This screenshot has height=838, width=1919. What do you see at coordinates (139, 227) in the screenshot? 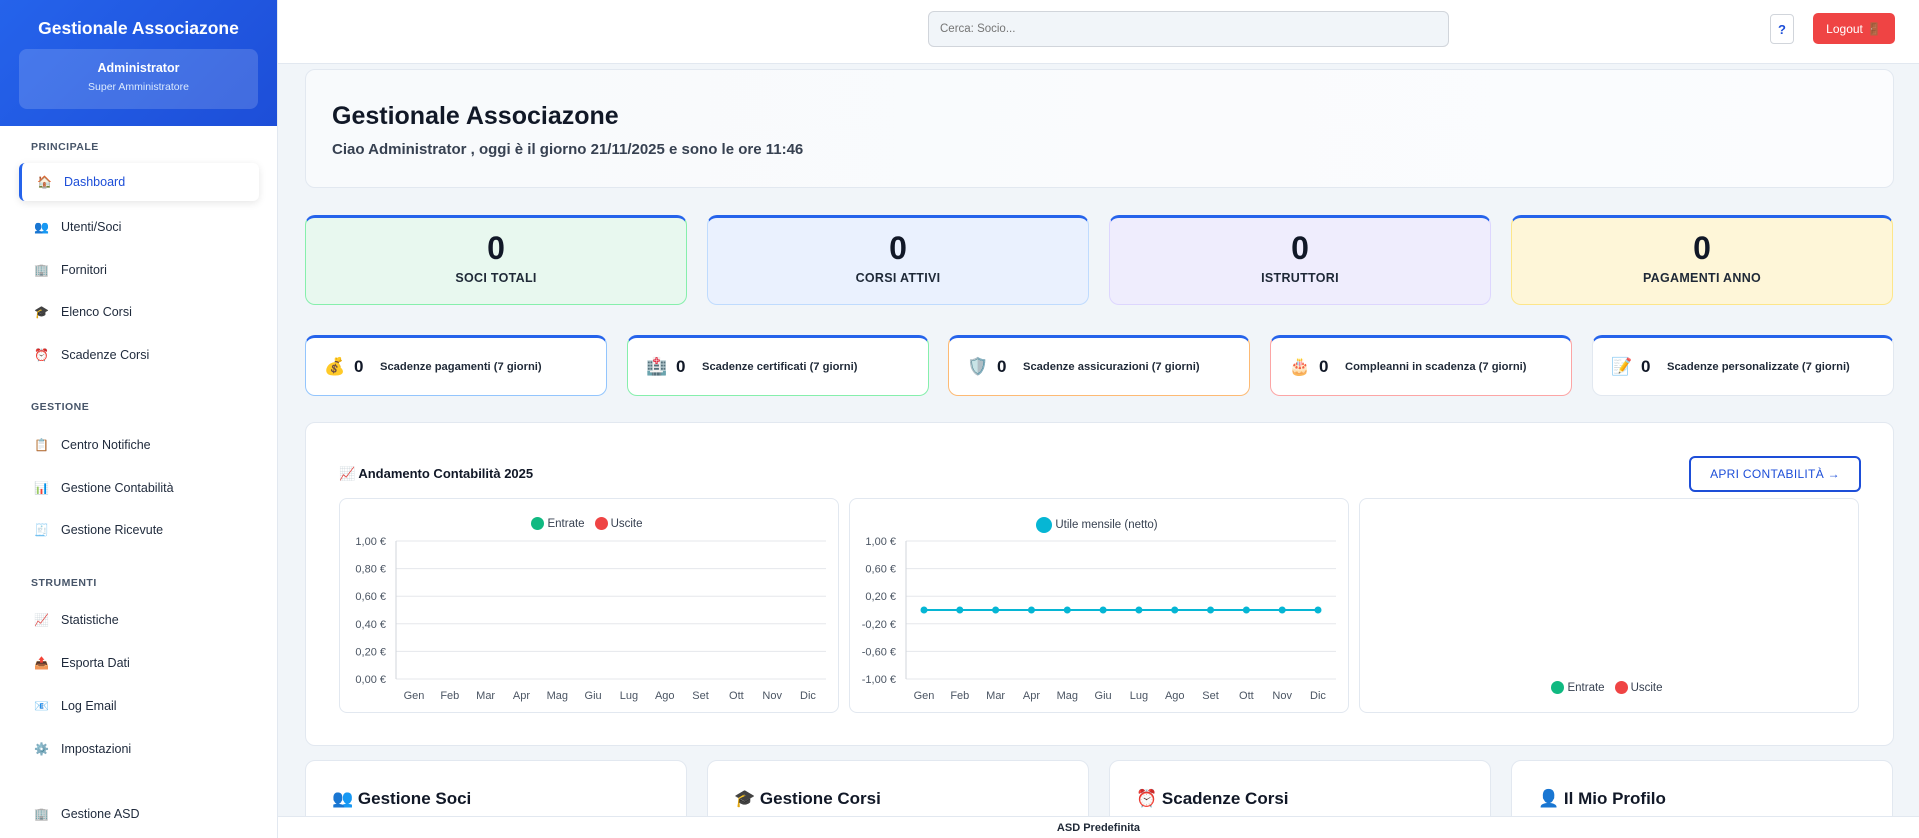
I see `sidebar-item-utenti-soci: 👥 Utenti/Soci` at bounding box center [139, 227].